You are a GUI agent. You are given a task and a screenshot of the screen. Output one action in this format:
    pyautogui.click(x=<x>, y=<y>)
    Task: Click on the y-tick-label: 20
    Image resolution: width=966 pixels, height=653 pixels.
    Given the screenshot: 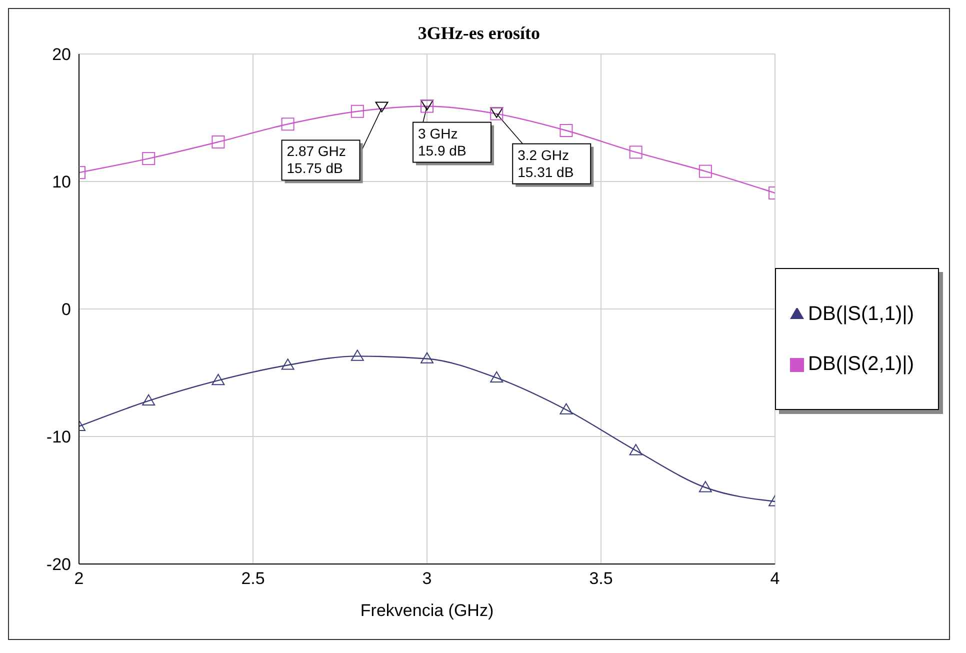 What is the action you would take?
    pyautogui.click(x=61, y=54)
    